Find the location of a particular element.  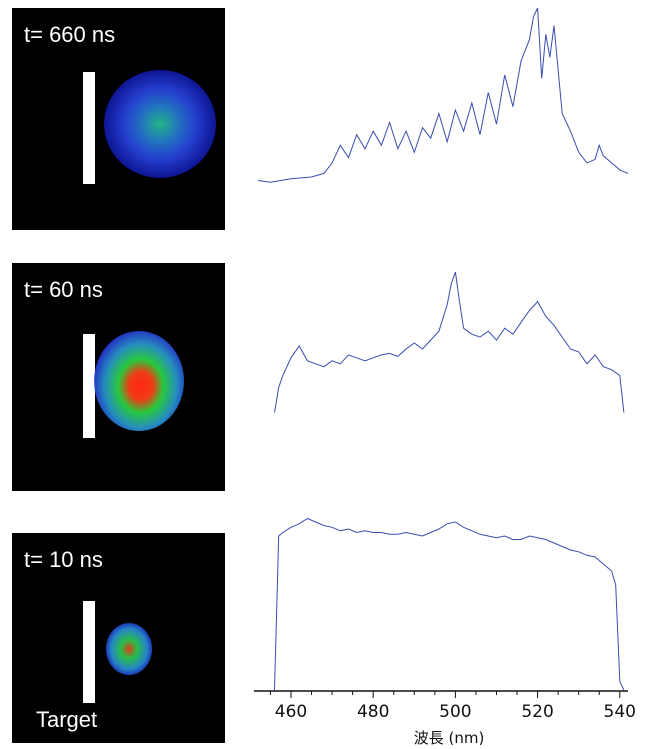

x-axis: 460 480 500 520 540 is located at coordinates (445, 706).